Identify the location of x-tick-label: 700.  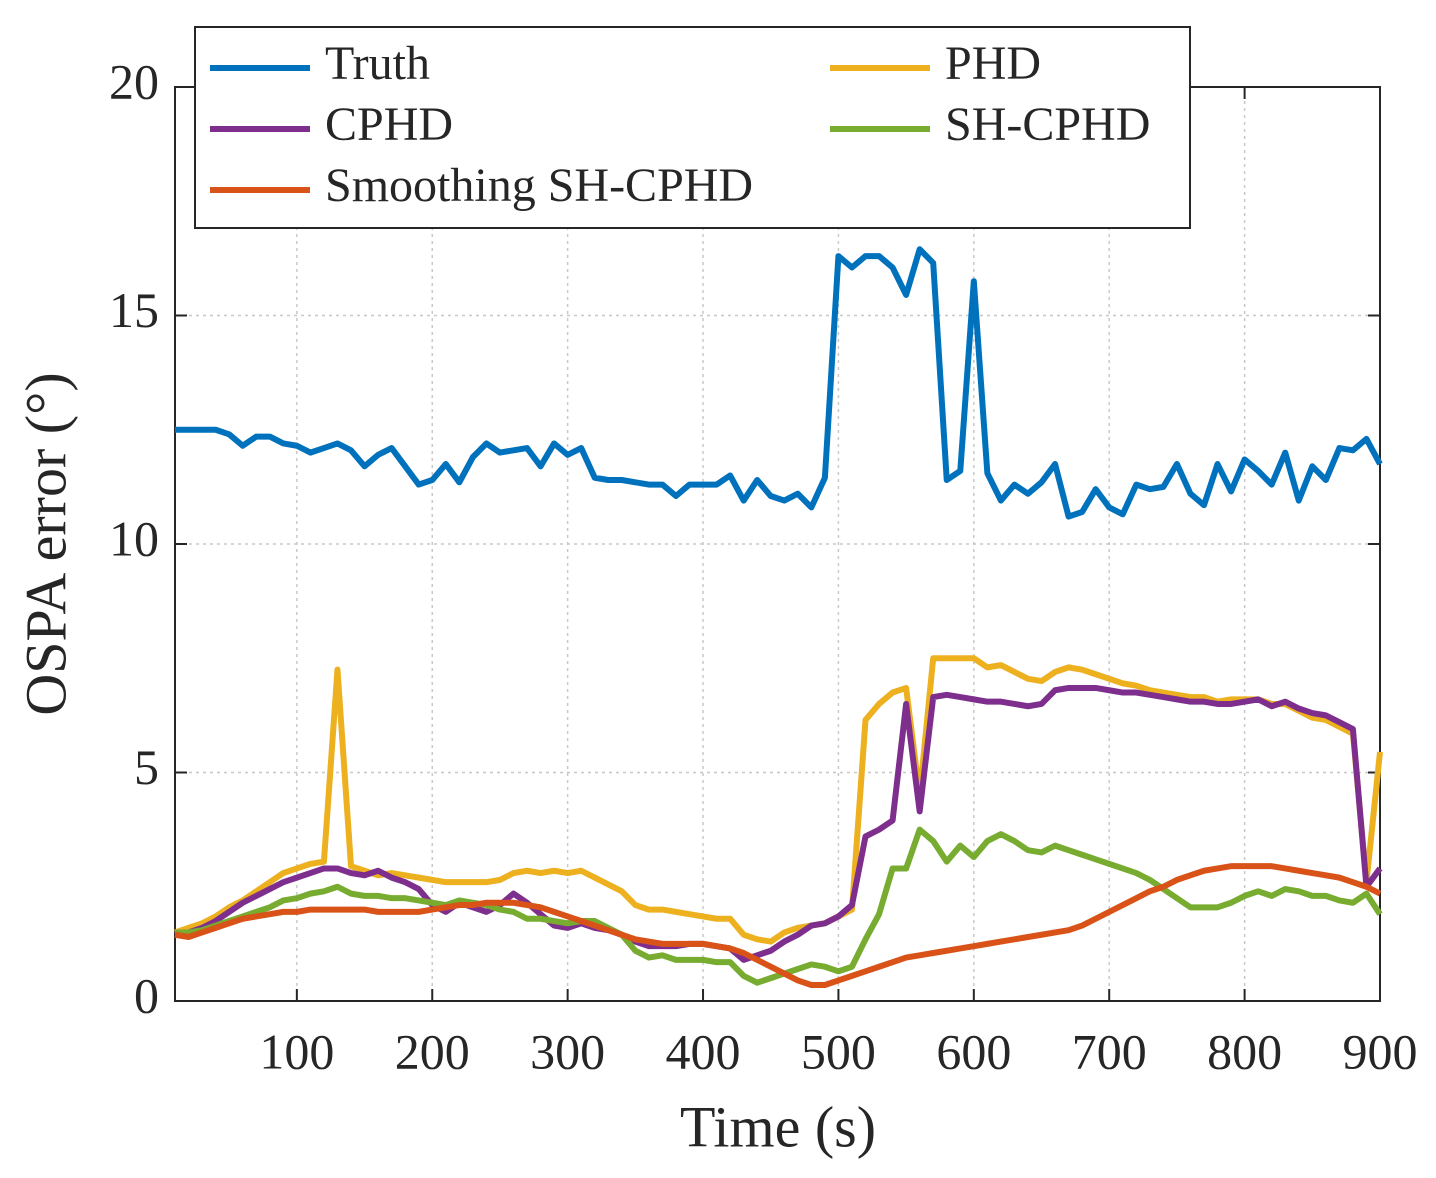
(1109, 1051).